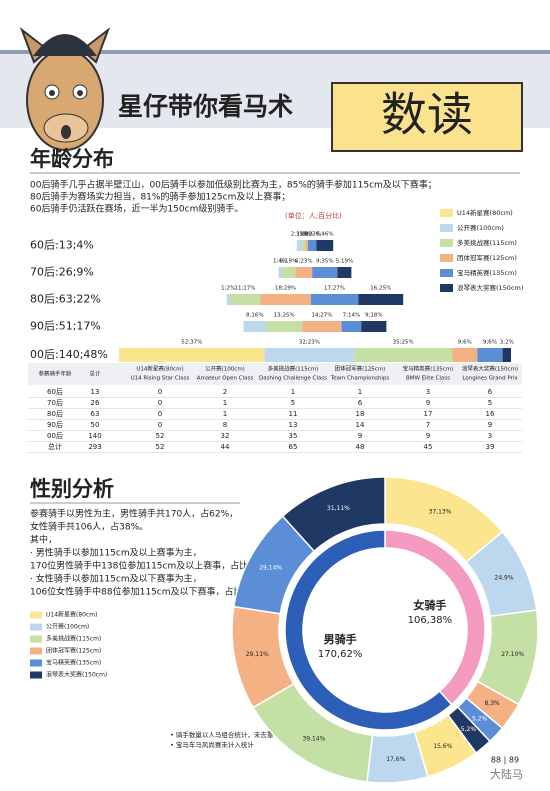 The image size is (550, 791). I want to click on table-cell: 16, so click(490, 414).